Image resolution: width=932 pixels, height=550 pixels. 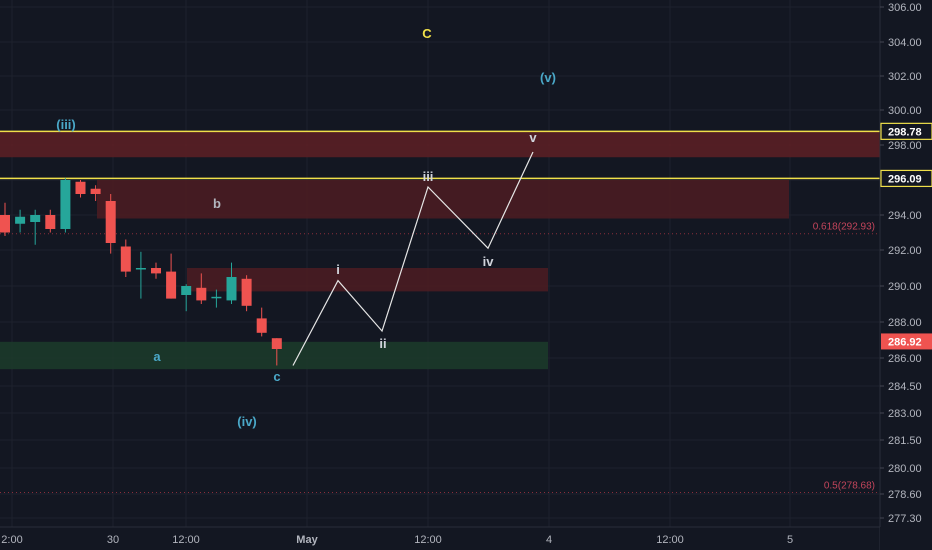 What do you see at coordinates (489, 261) in the screenshot?
I see `wave-label-6: iv` at bounding box center [489, 261].